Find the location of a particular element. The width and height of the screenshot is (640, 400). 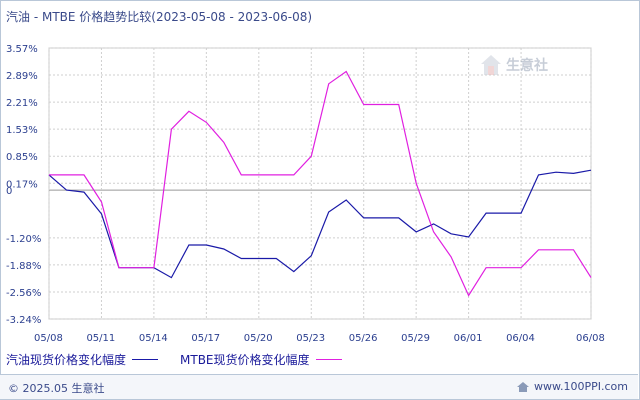

legend-label-gasoline: 汽油现货价格变化幅度 is located at coordinates (66, 360).